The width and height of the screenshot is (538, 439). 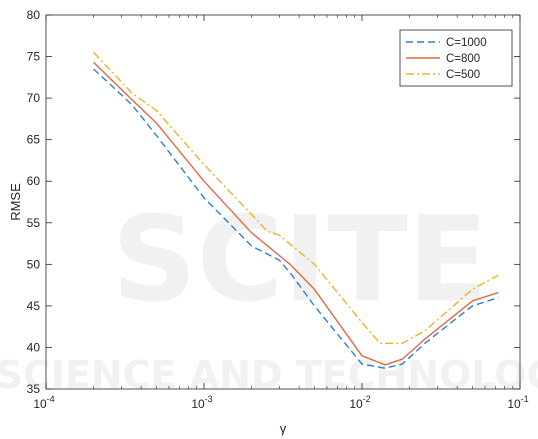 I want to click on y-tick-label: 35, so click(x=34, y=389).